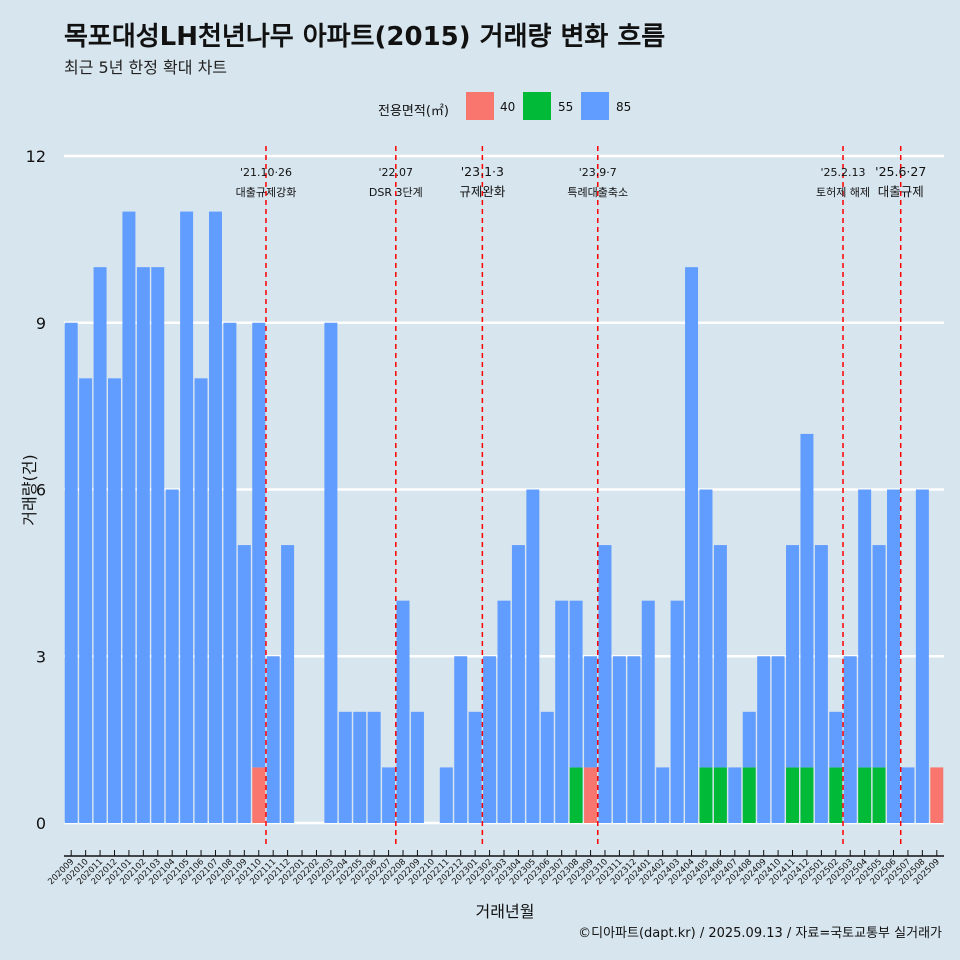  Describe the element at coordinates (482, 191) in the screenshot. I see `event-label-2: 규제완화` at that location.